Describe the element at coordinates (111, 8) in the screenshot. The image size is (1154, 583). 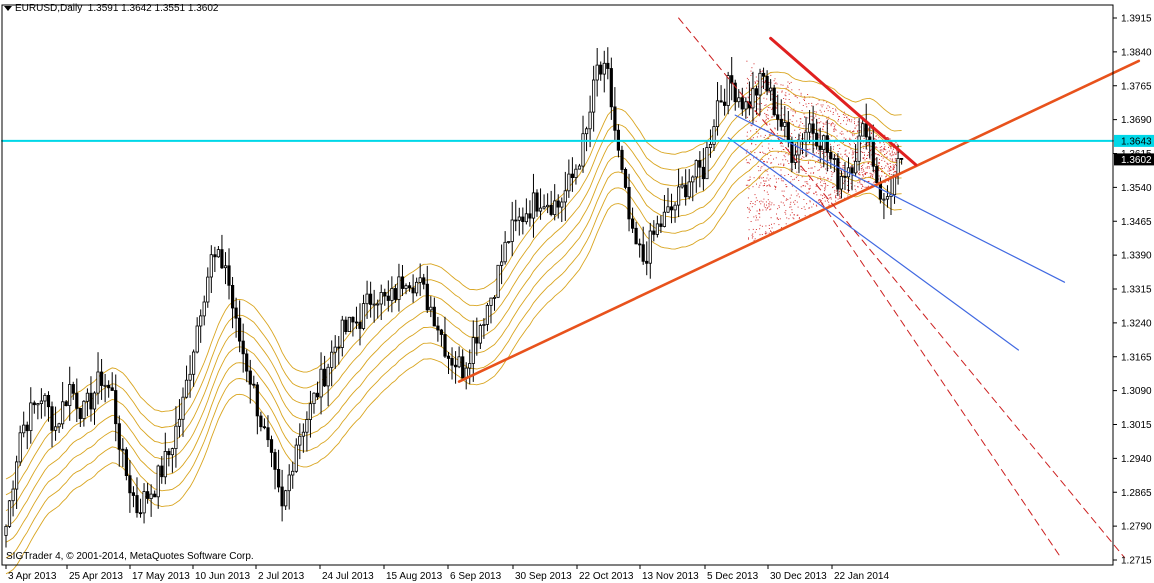
I see `symbol-info: EURUSD,Daily 1.3591 1.3642 1.3551 1.3602` at that location.